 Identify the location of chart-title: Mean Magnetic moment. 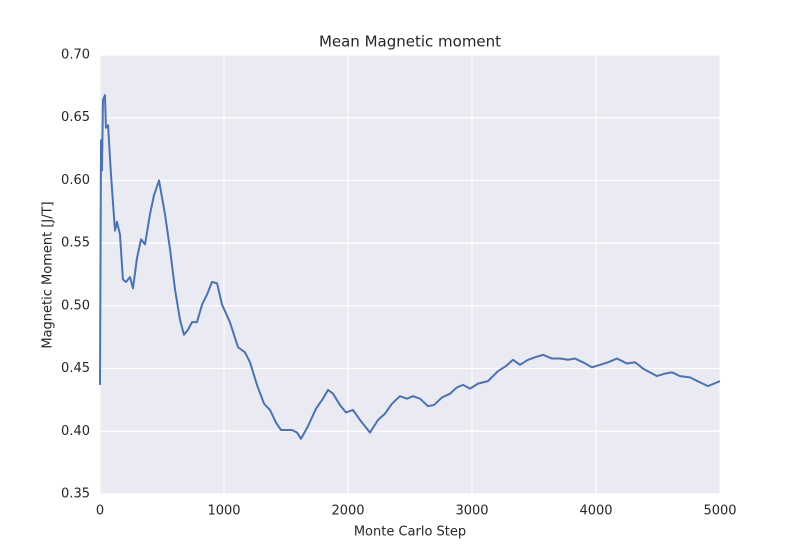
(410, 42).